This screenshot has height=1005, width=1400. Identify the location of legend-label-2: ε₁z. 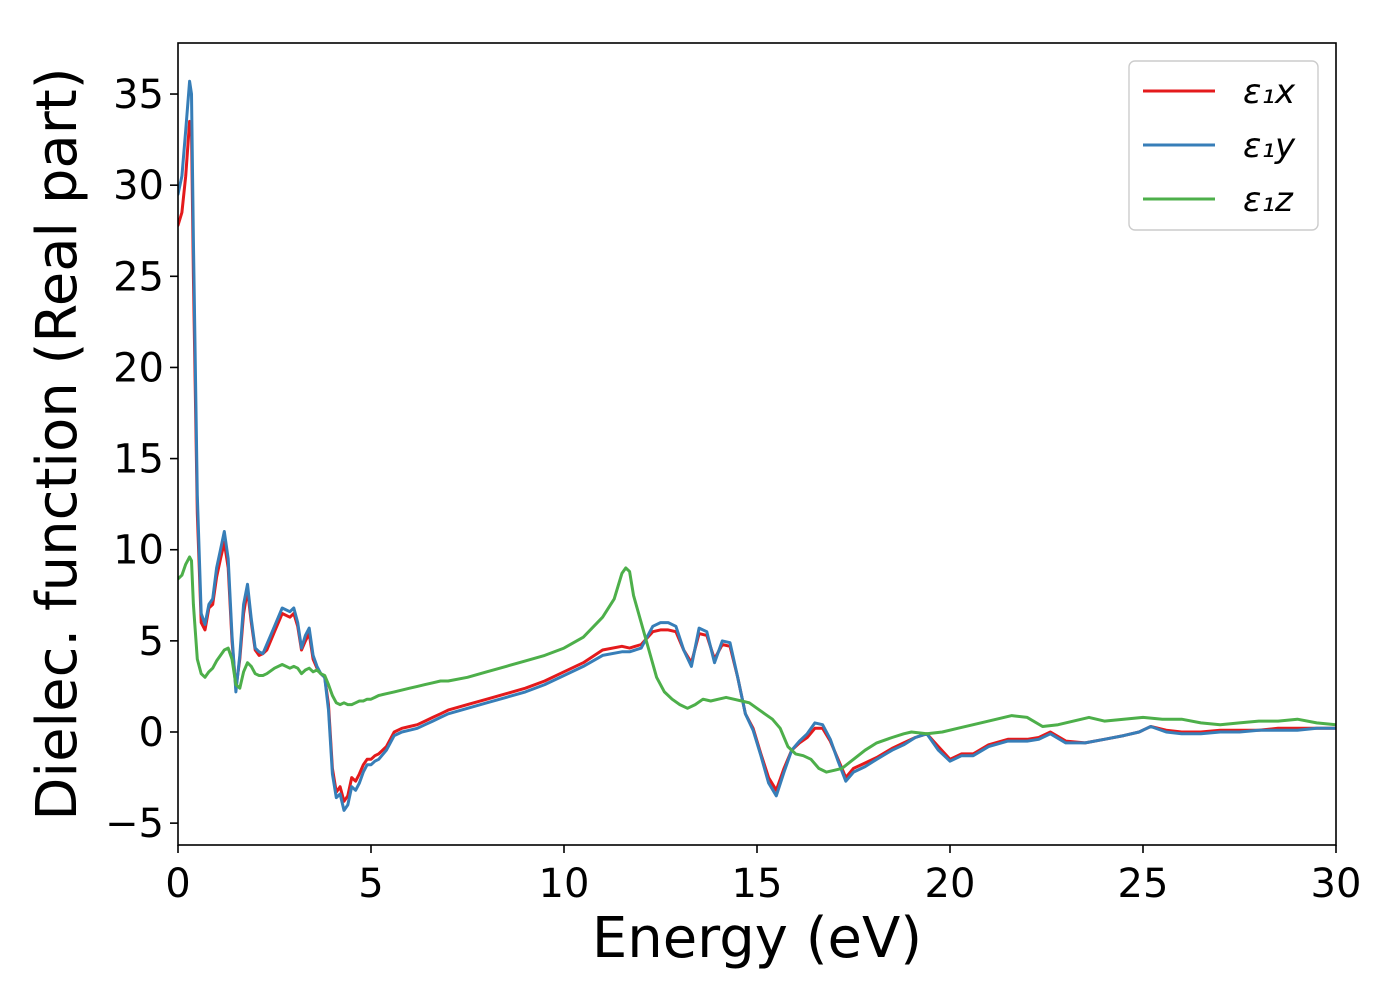
(1268, 200).